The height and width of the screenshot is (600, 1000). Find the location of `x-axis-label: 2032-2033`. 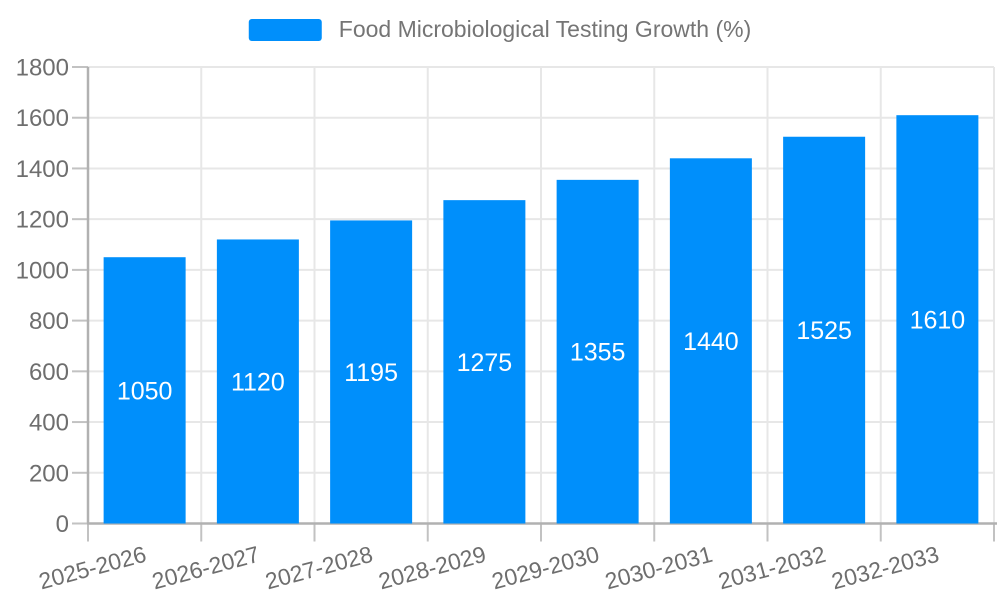

x-axis-label: 2032-2033 is located at coordinates (885, 568).